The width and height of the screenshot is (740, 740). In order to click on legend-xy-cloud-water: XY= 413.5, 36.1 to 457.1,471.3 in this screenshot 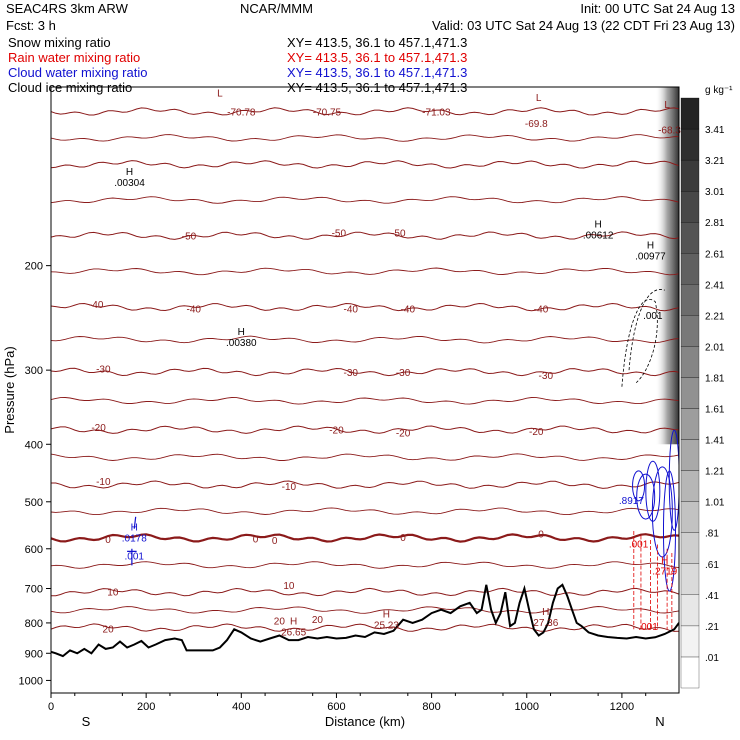, I will do `click(377, 72)`.